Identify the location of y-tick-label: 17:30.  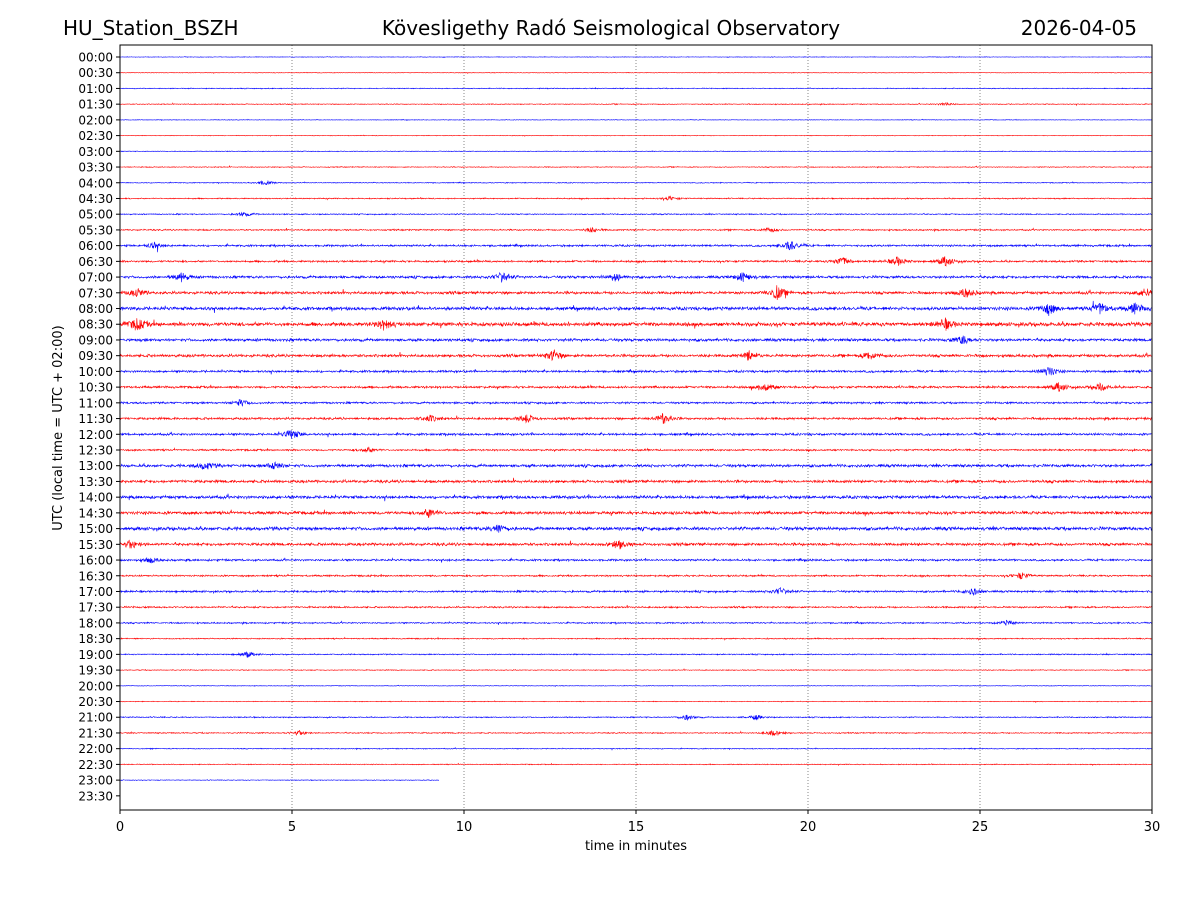
(95, 608).